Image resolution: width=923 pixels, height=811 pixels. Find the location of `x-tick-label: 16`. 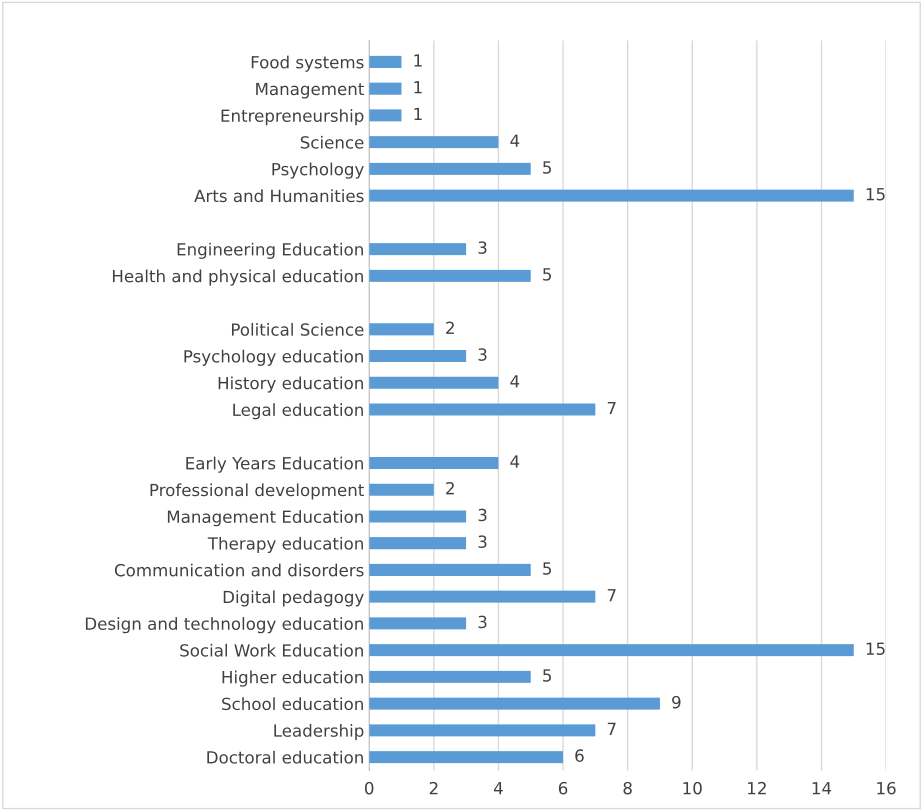

x-tick-label: 16 is located at coordinates (886, 788).